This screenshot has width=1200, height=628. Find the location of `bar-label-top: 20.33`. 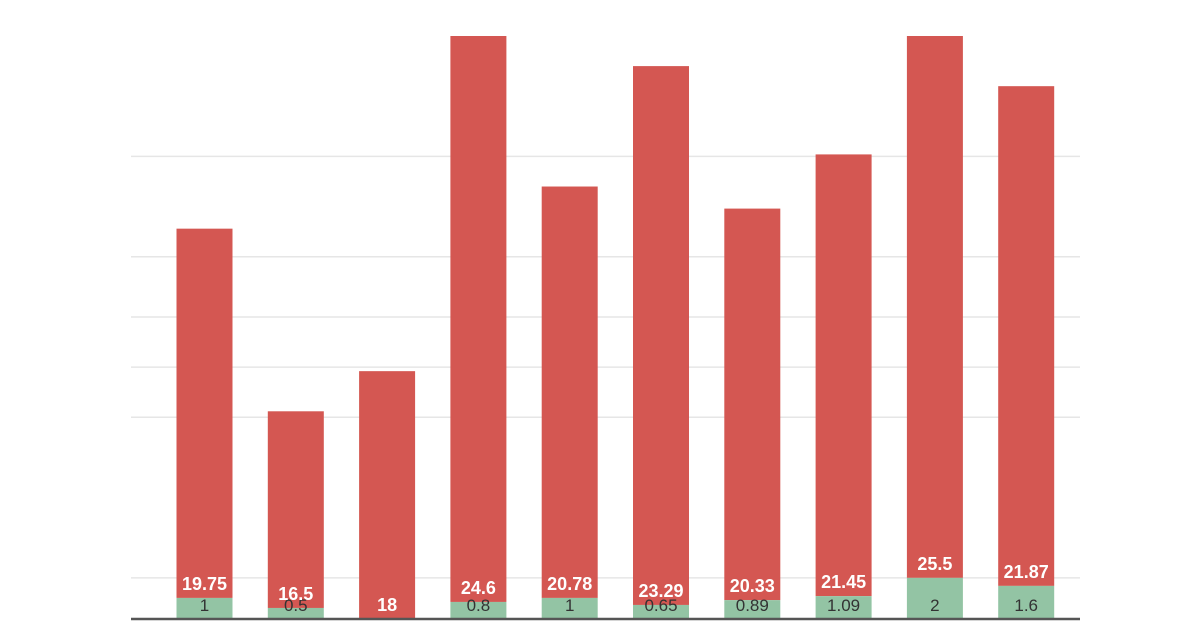

bar-label-top: 20.33 is located at coordinates (752, 586).